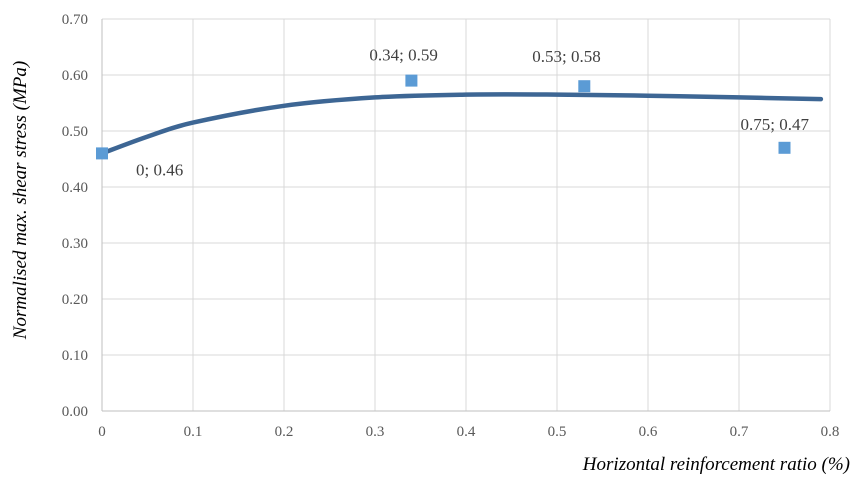  What do you see at coordinates (830, 432) in the screenshot?
I see `x-tick-label: 0.8` at bounding box center [830, 432].